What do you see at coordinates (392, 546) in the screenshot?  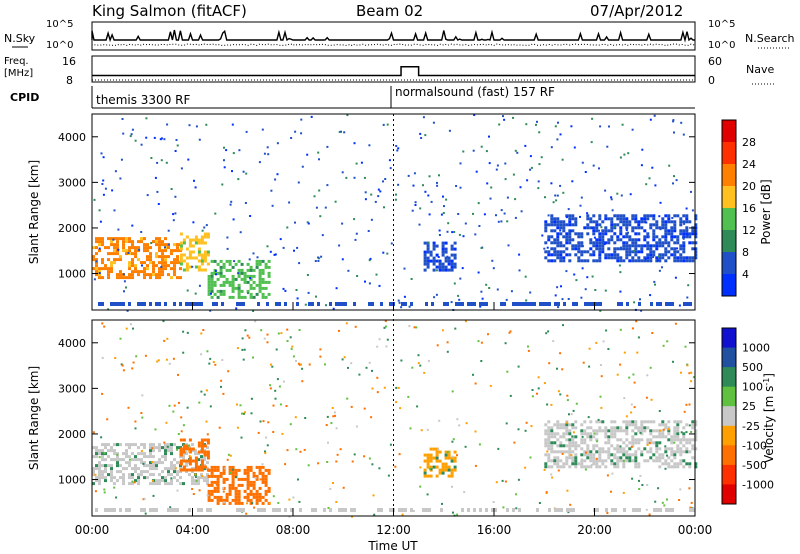 I see `x-axis-label: Time UT` at bounding box center [392, 546].